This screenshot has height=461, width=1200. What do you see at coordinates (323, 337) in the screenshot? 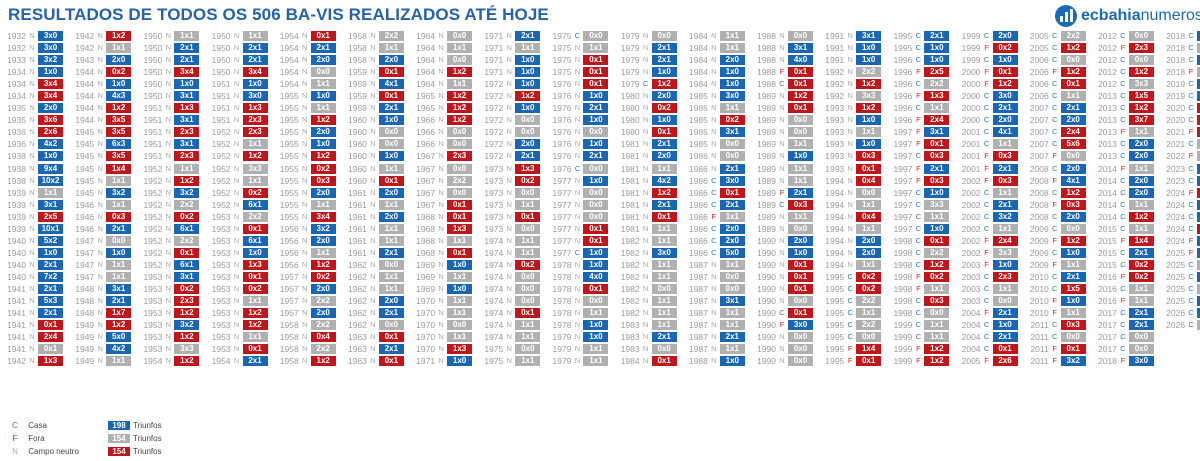
I see `match-score: 0x4` at bounding box center [323, 337].